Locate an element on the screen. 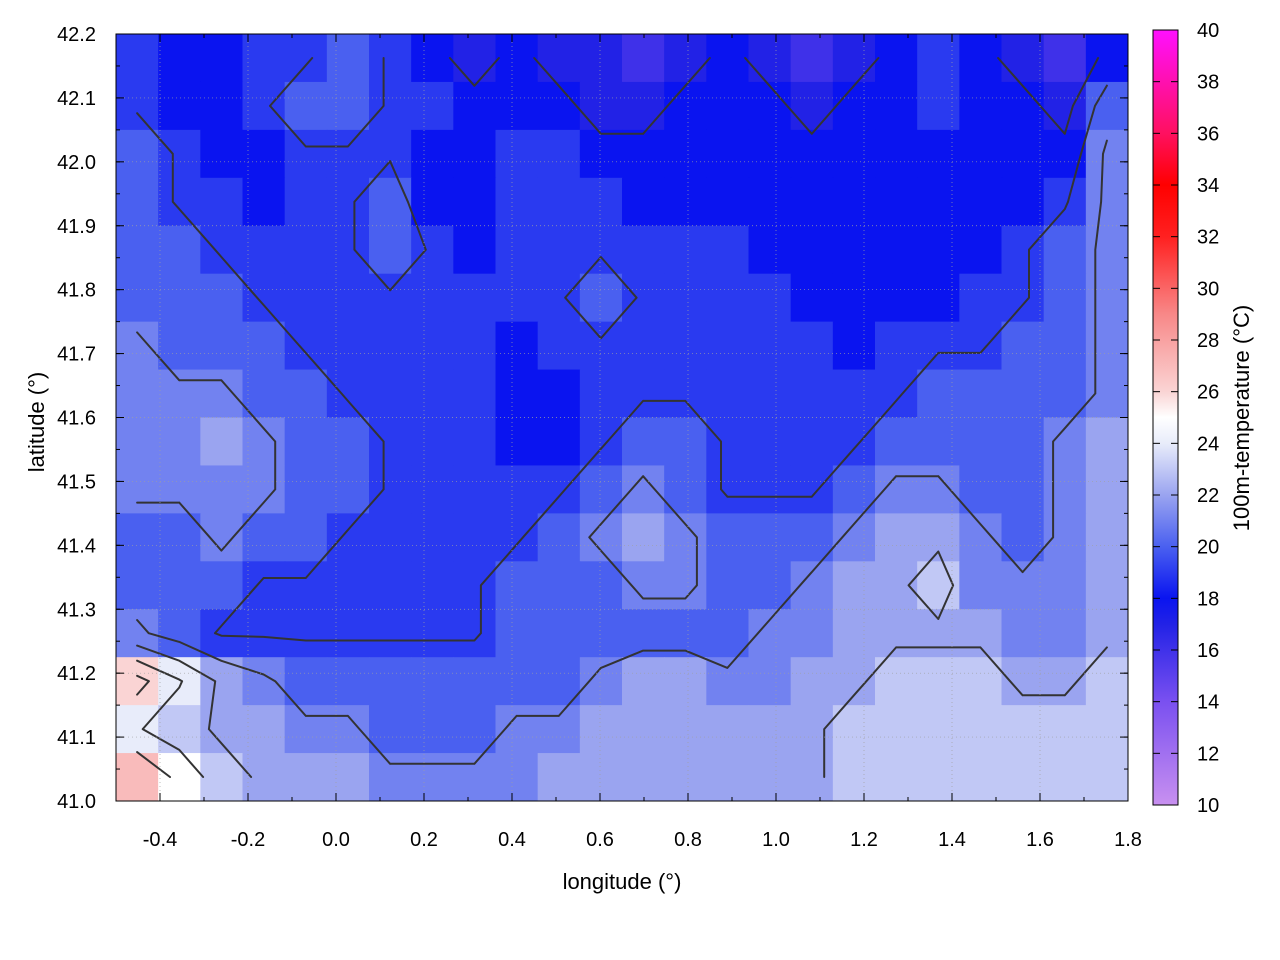 The width and height of the screenshot is (1280, 960). x-tick-label: 1.6 is located at coordinates (1040, 840).